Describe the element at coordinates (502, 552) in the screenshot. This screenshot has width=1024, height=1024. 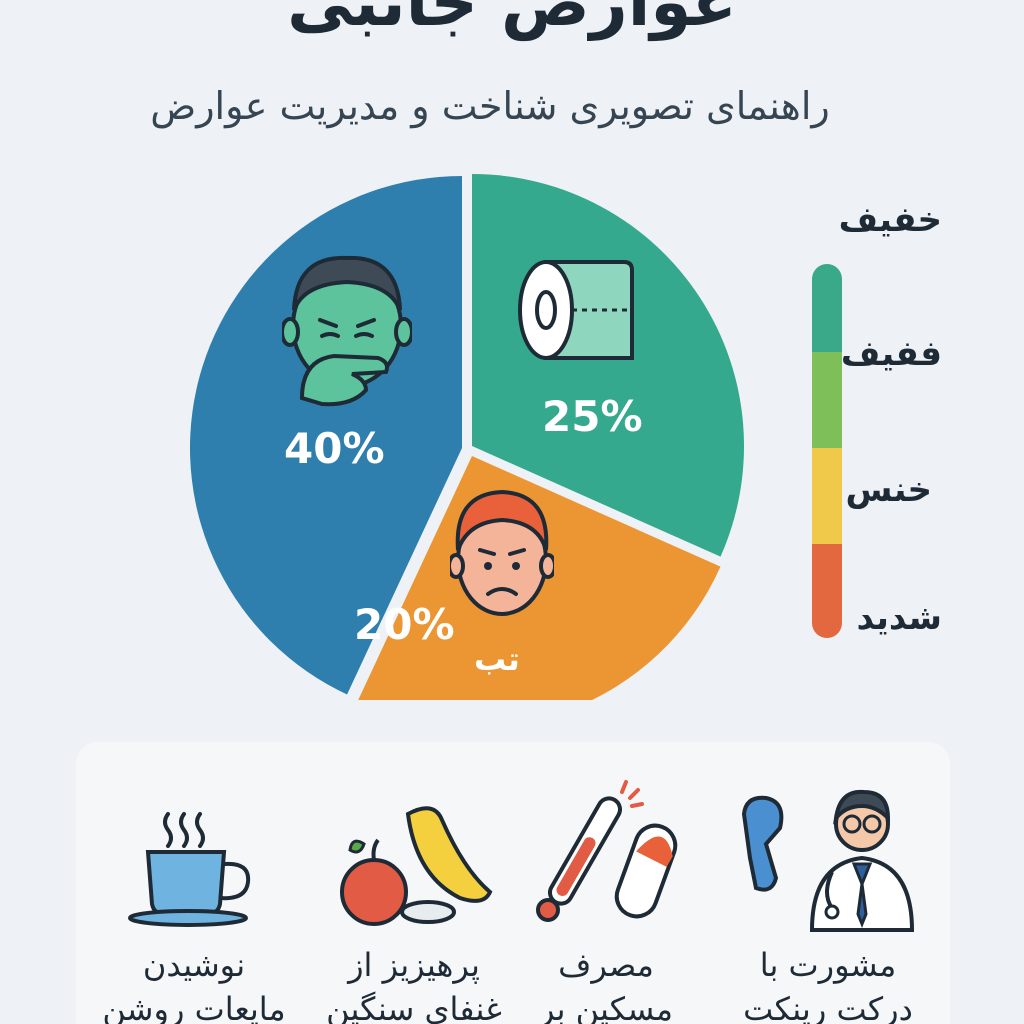
I see `sad-face-icon` at that location.